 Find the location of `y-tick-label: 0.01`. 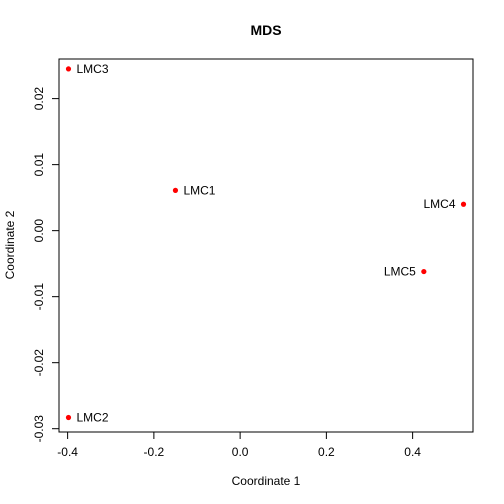

y-tick-label: 0.01 is located at coordinates (39, 165).